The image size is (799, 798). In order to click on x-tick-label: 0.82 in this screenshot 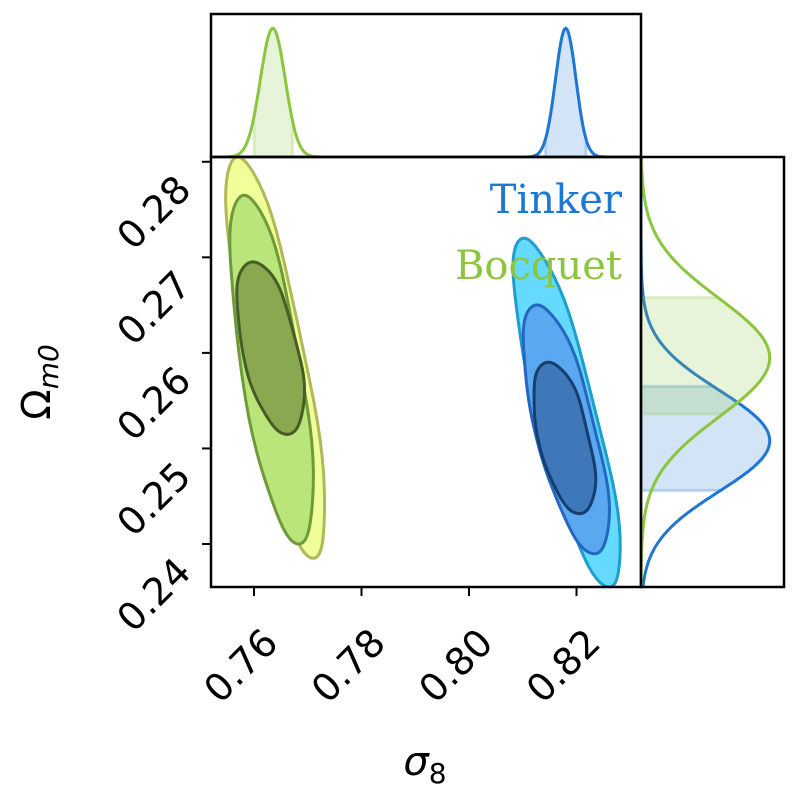, I will do `click(563, 665)`.